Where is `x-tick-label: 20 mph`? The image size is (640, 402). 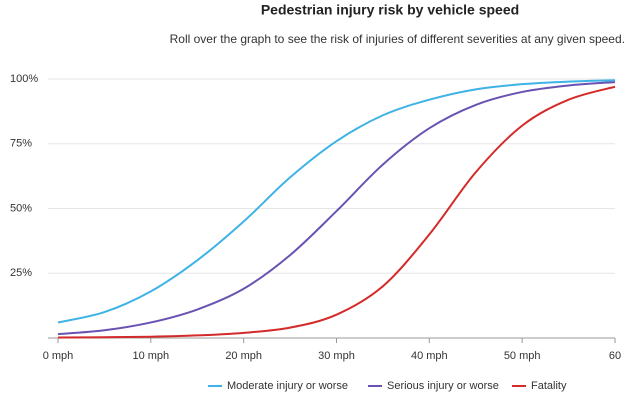
x-tick-label: 20 mph is located at coordinates (243, 356).